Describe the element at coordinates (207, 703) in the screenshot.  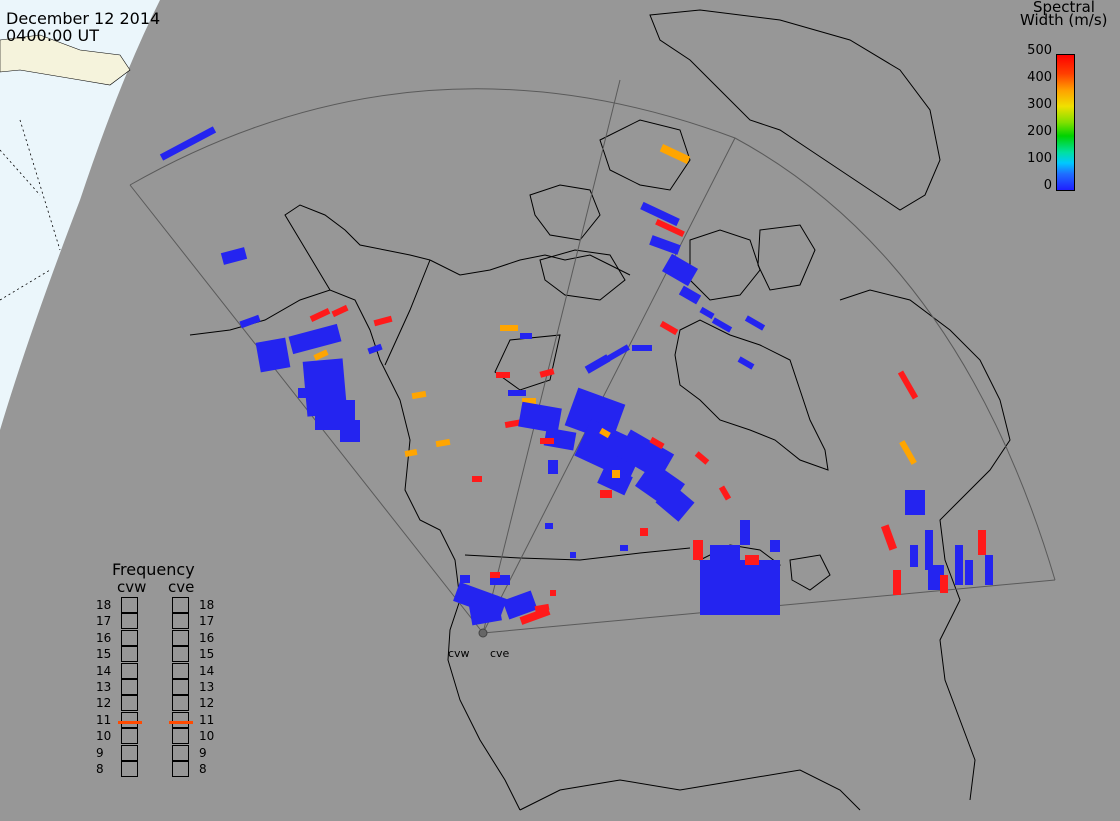
I see `frequency-scale-label-right: 12` at that location.